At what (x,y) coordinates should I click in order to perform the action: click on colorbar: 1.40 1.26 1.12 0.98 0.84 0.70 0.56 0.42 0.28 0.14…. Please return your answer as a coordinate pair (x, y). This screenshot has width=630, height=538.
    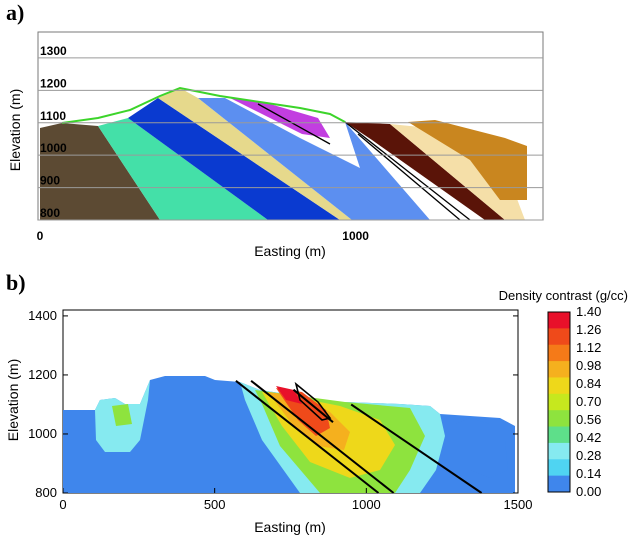
    Looking at the image, I should click on (574, 401).